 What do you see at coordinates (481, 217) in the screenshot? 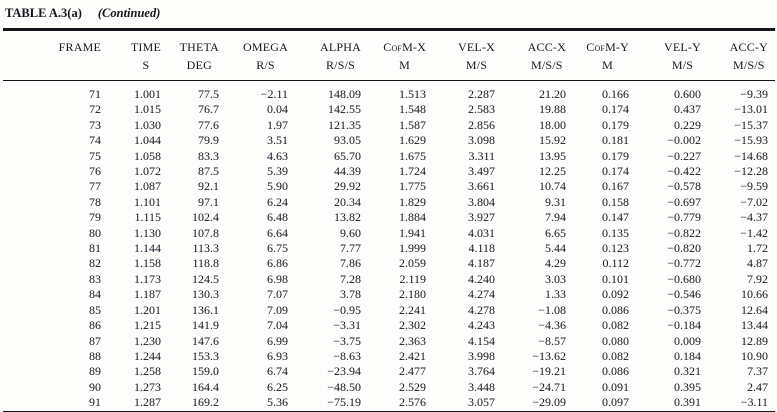
I see `cell-vel_x: 3.927` at bounding box center [481, 217].